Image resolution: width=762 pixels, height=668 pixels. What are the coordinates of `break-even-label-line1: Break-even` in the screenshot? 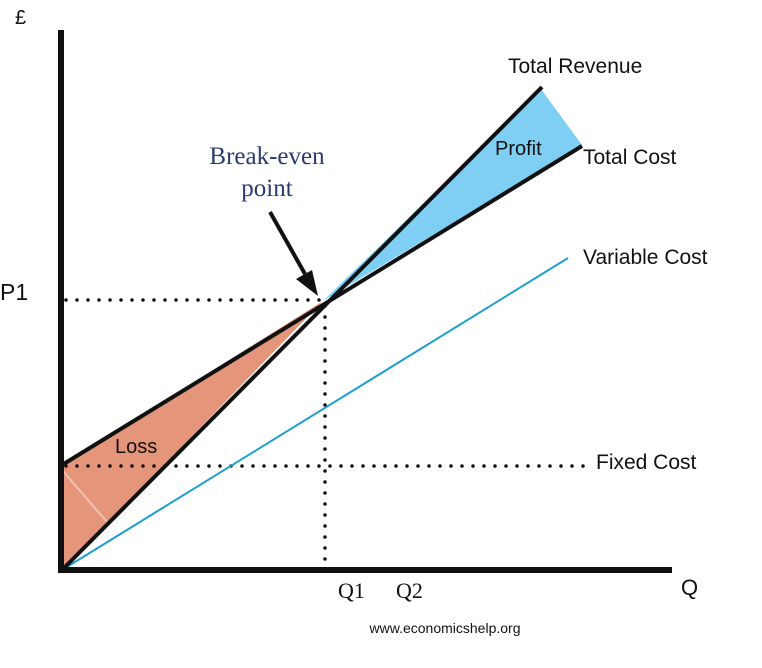 It's located at (267, 156).